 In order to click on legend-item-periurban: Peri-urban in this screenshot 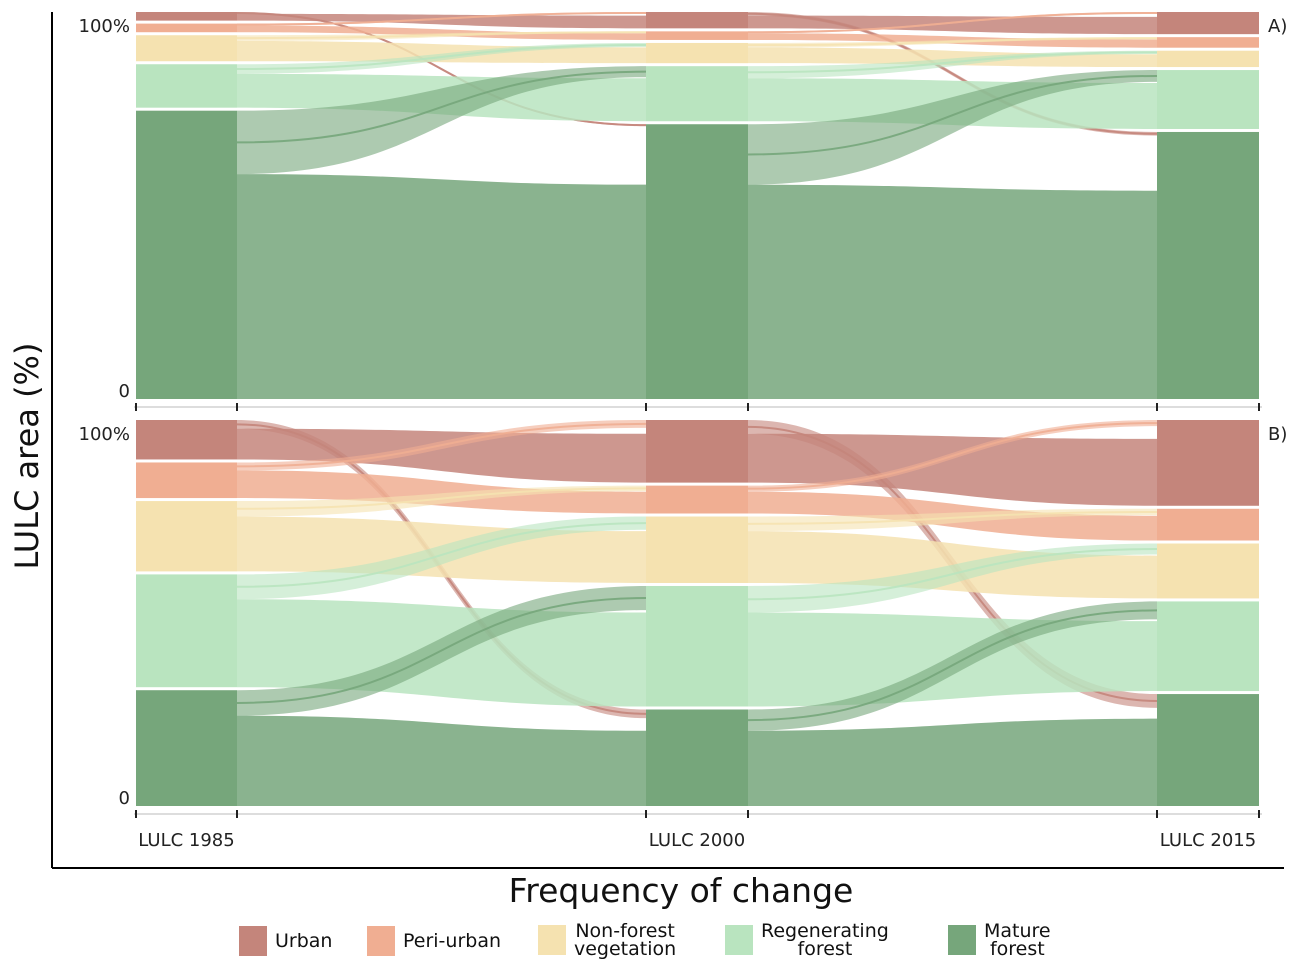, I will do `click(434, 941)`.